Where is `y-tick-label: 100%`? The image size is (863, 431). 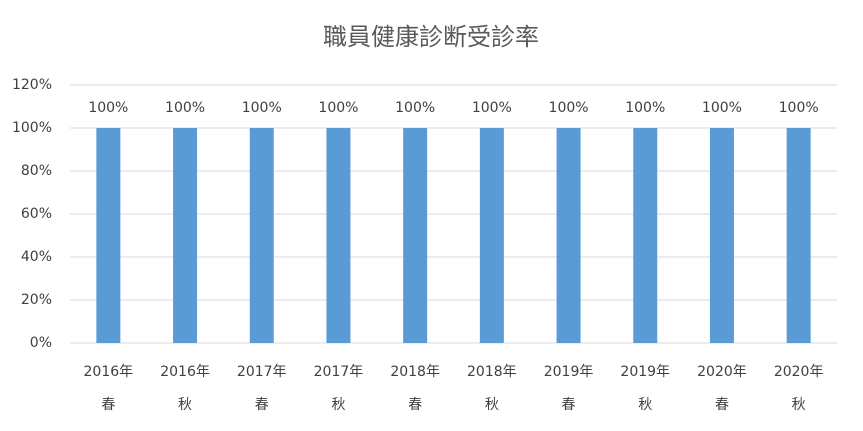 y-tick-label: 100% is located at coordinates (32, 128).